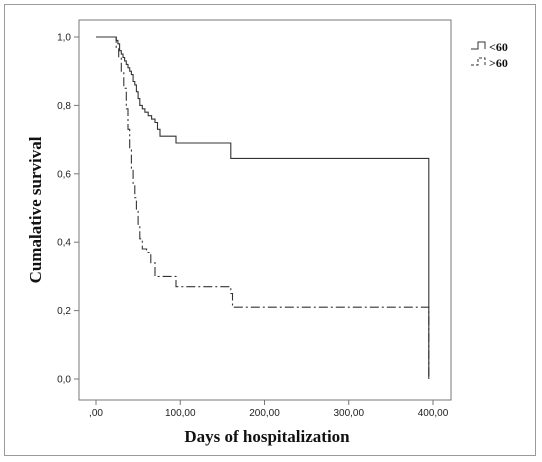 The width and height of the screenshot is (542, 462). Describe the element at coordinates (489, 55) in the screenshot. I see `legend: <60>60` at that location.